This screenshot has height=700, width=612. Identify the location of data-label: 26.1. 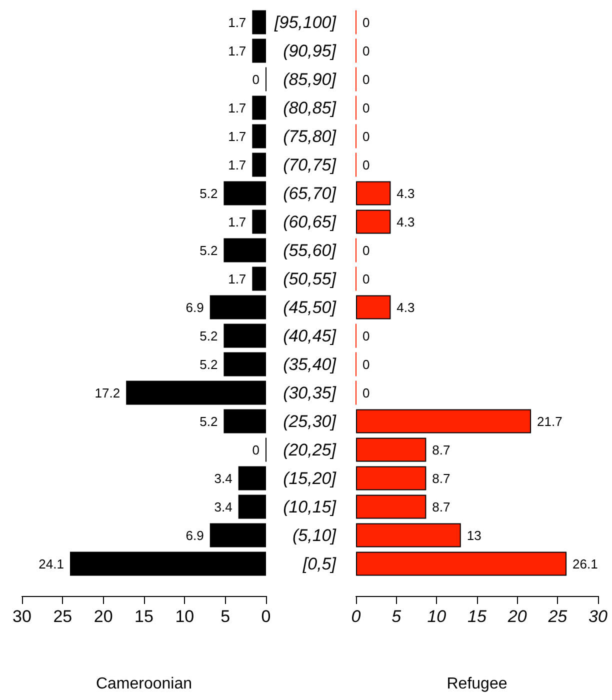
(585, 564).